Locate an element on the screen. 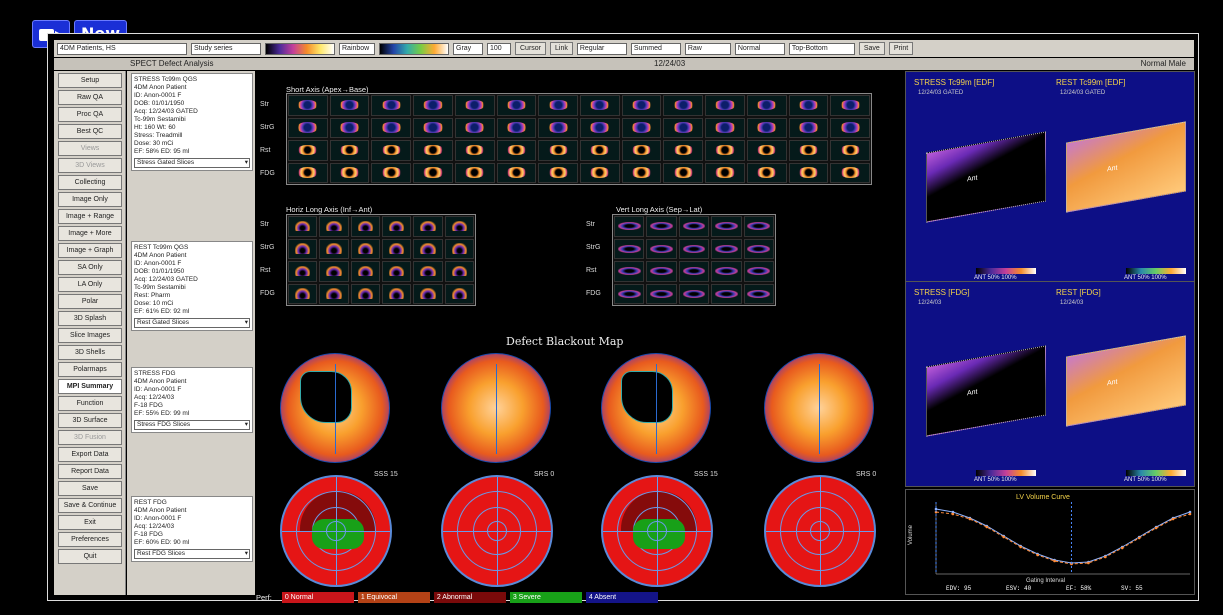  nav-button: Preferences is located at coordinates (90, 539).